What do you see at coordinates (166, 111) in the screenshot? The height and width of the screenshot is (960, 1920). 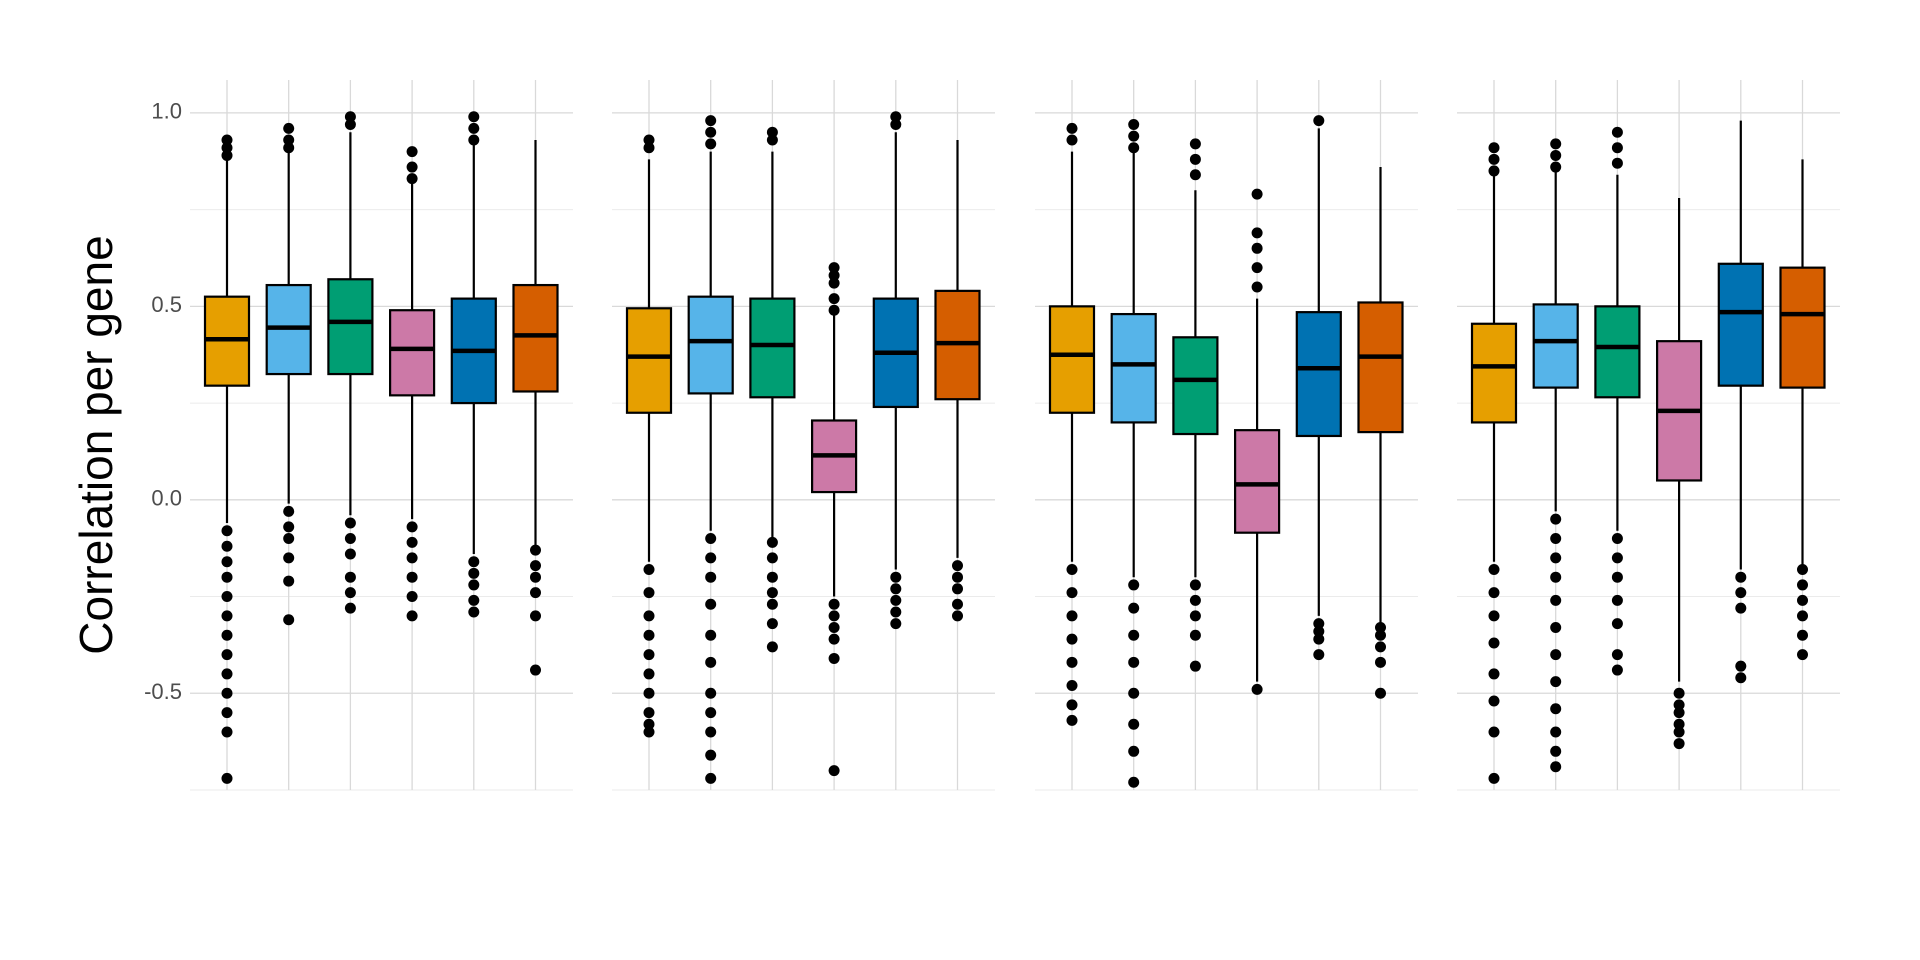 I see `y-tick-label: 1.0` at bounding box center [166, 111].